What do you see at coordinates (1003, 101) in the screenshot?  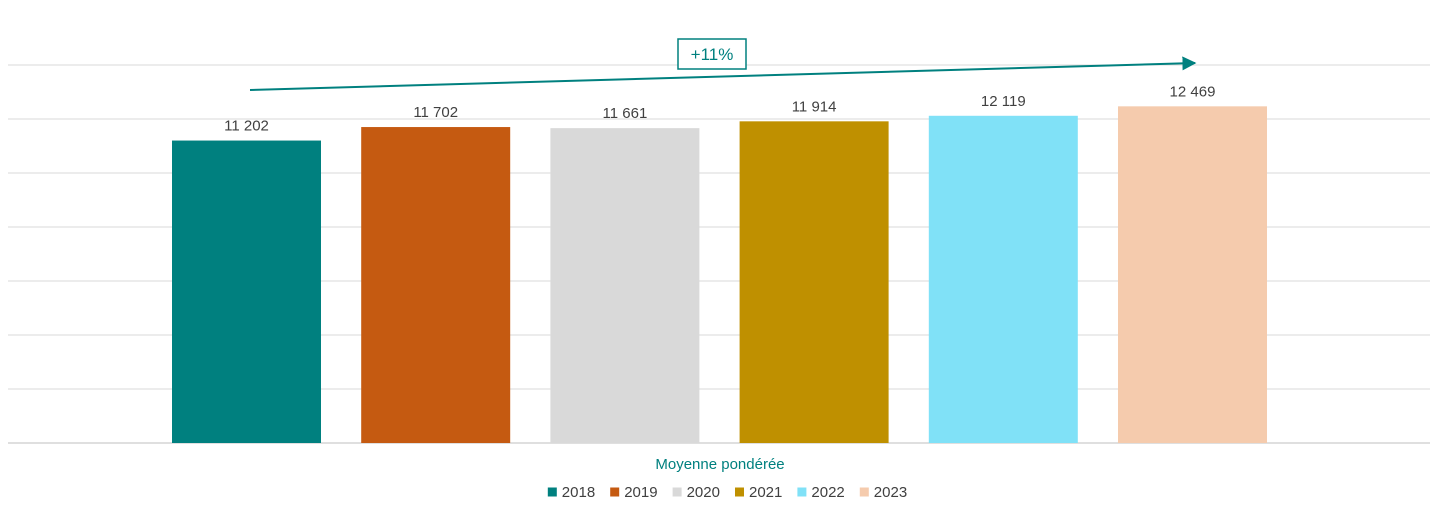 I see `value-label-2022: 12 119` at bounding box center [1003, 101].